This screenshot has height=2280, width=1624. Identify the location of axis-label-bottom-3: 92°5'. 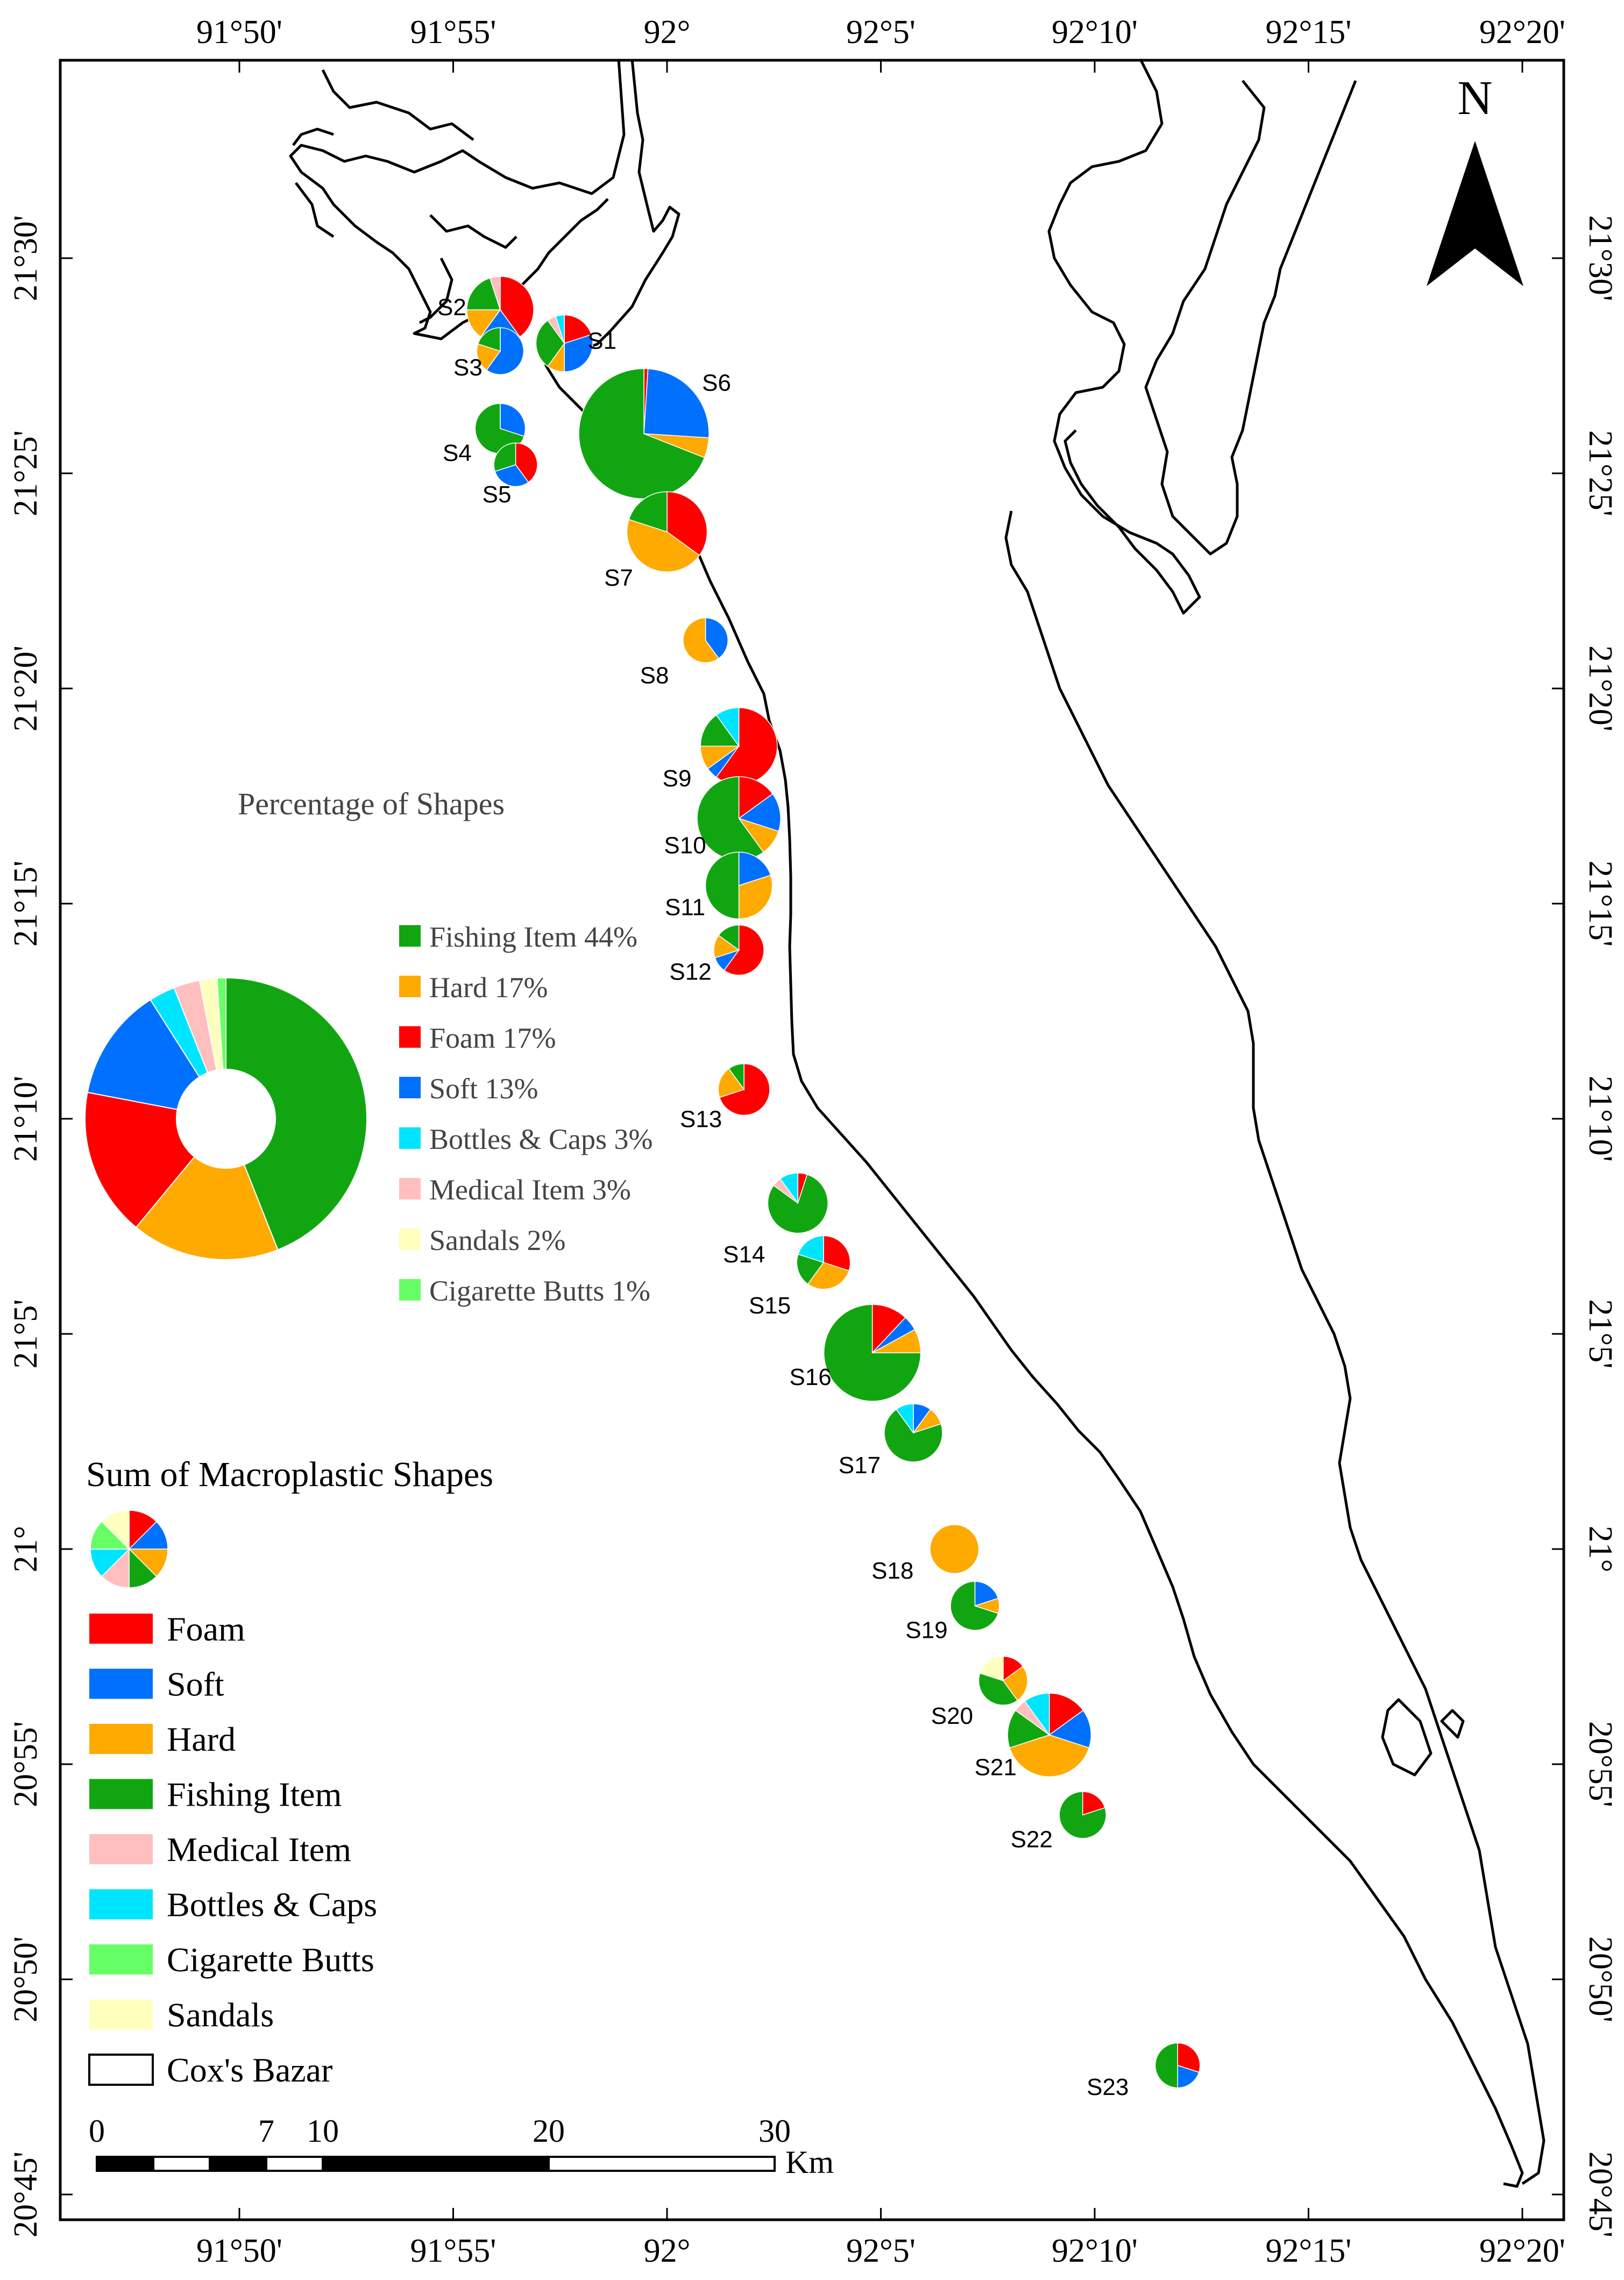
(881, 2251).